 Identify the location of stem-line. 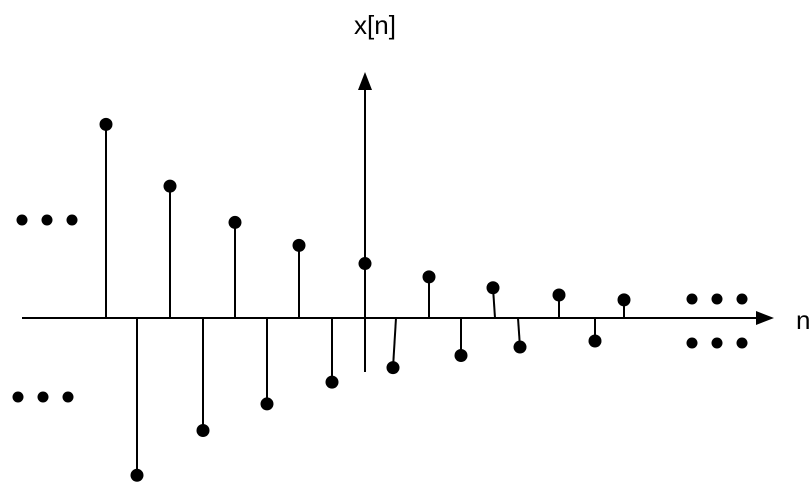
(394, 342).